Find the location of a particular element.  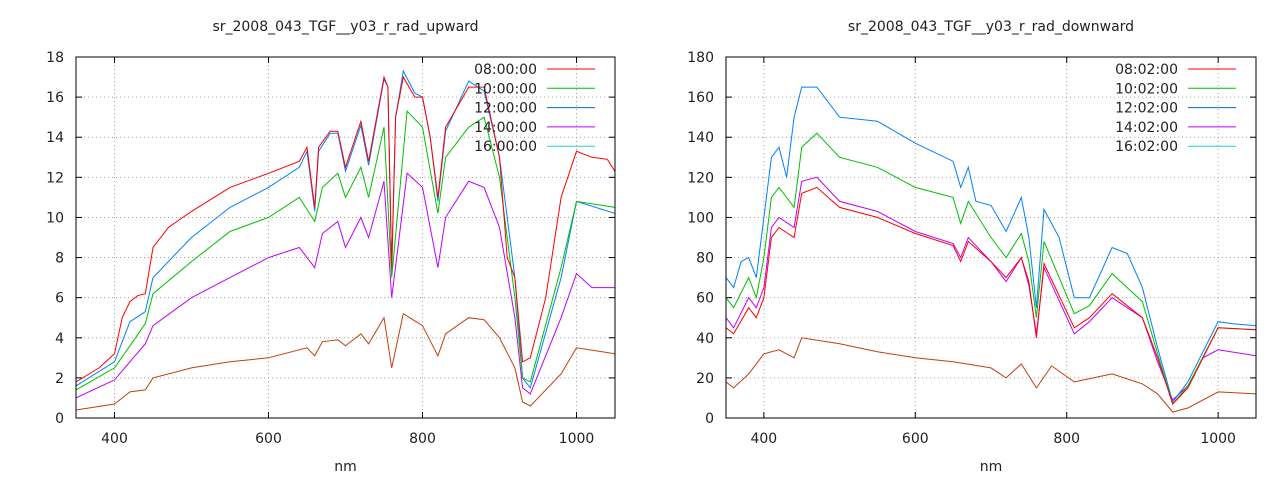

chart-title: sr_2008_043_TGF__y03_r_rad_upward is located at coordinates (345, 27).